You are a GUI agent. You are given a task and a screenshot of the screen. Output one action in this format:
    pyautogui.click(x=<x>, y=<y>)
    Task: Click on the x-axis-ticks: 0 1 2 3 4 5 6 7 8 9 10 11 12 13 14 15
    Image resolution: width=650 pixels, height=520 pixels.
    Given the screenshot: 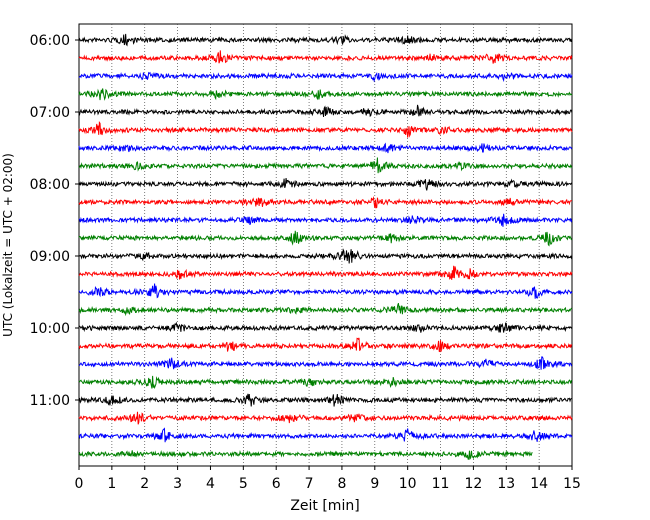 What is the action you would take?
    pyautogui.click(x=328, y=479)
    